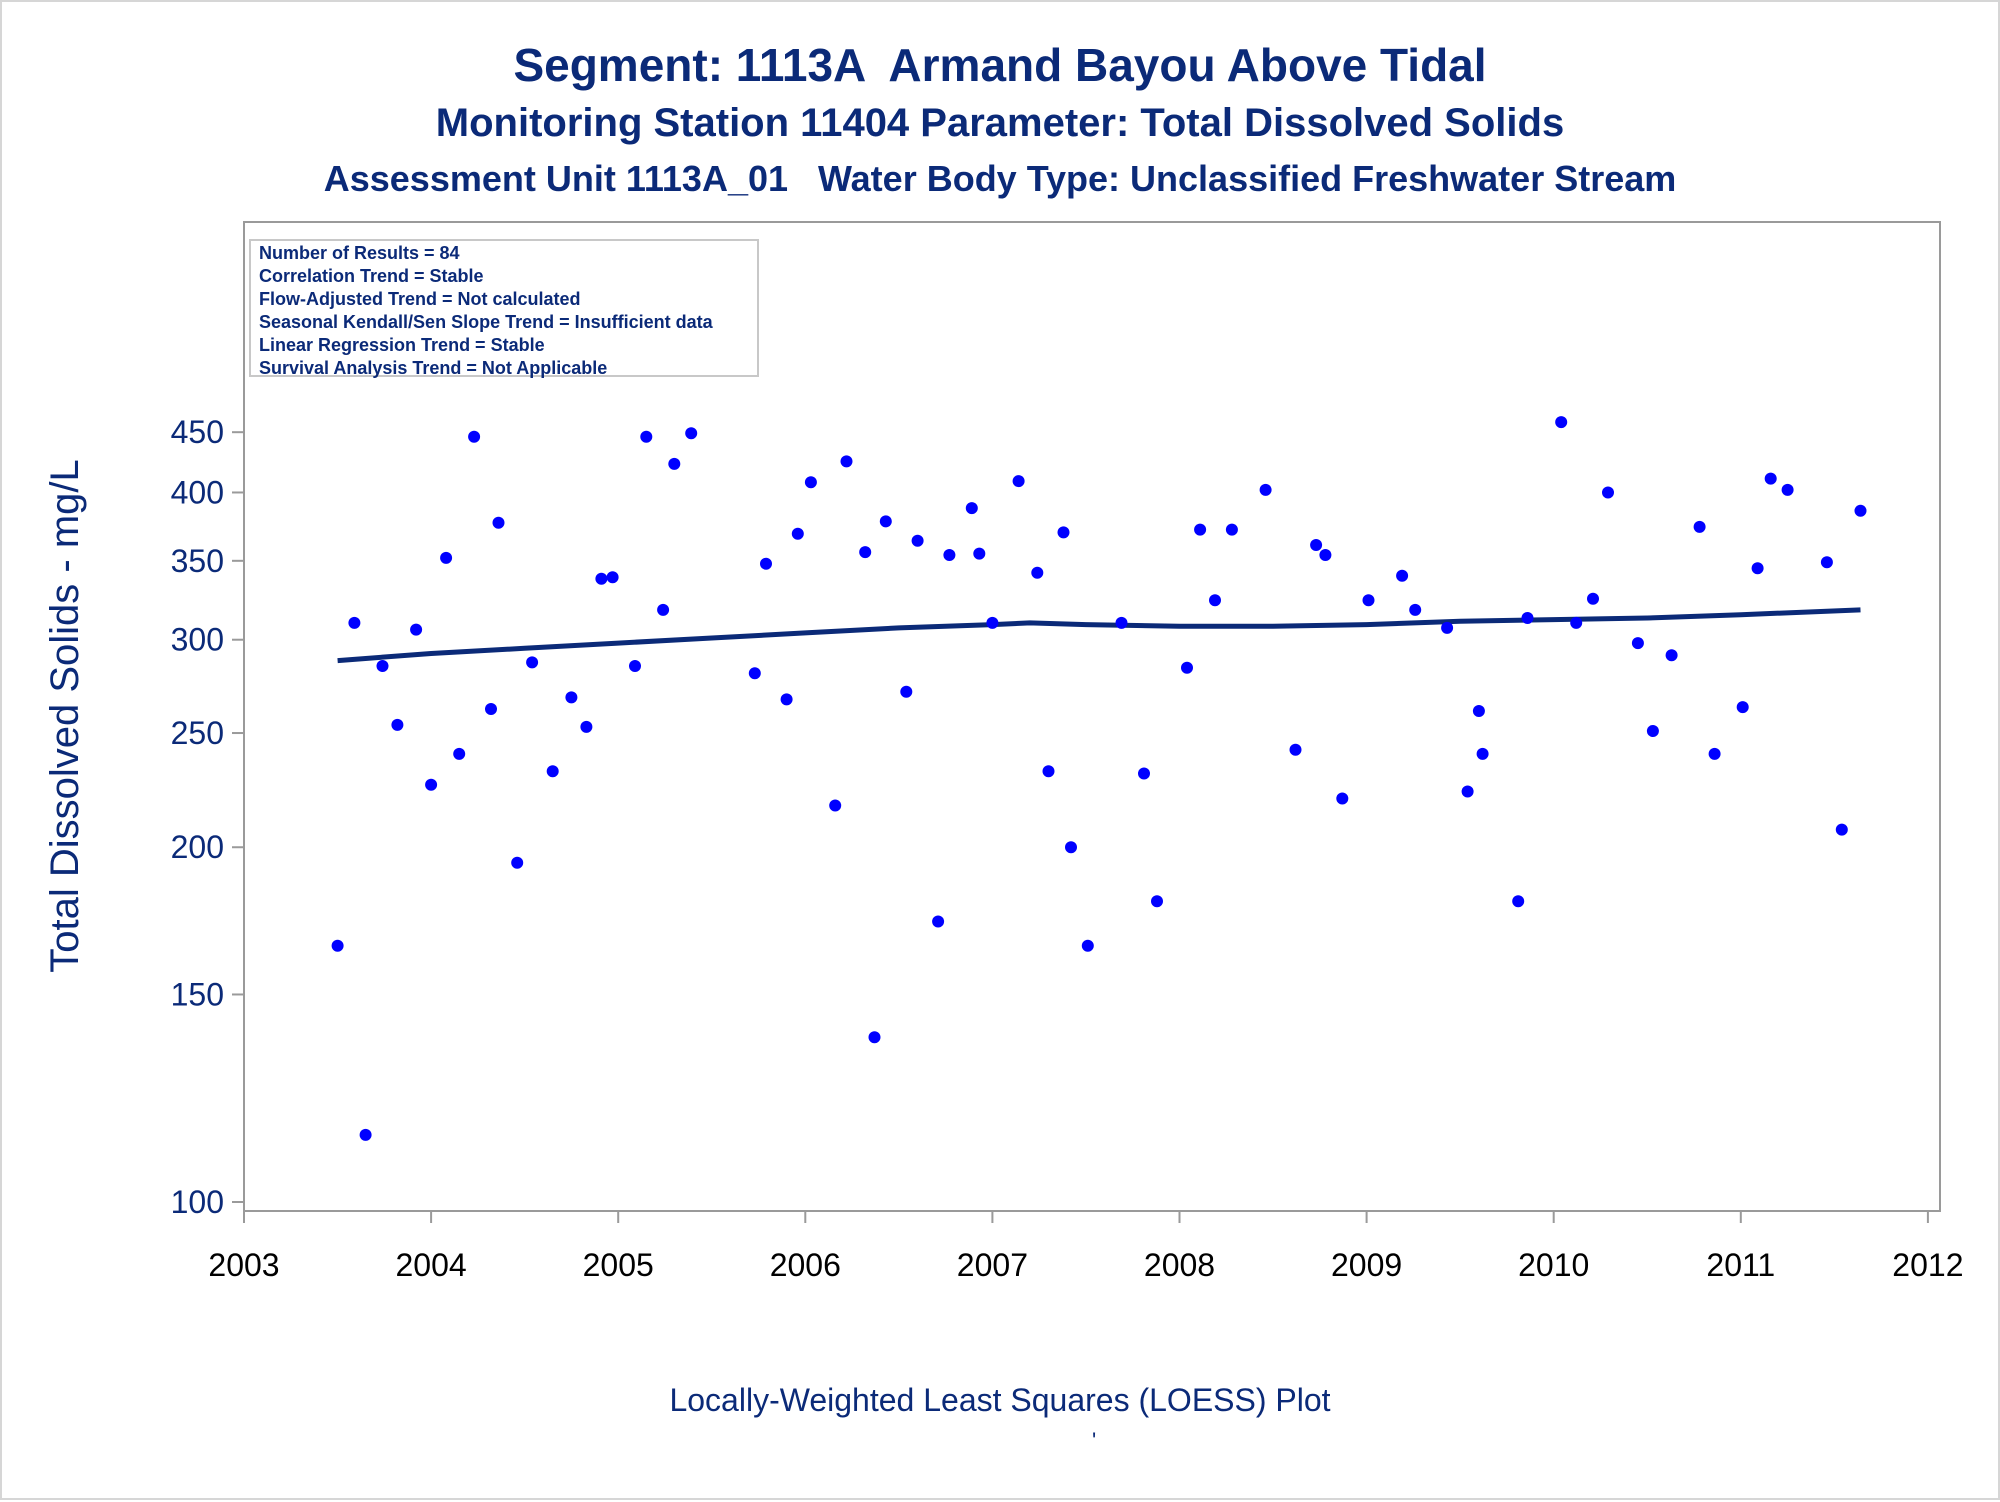 Image resolution: width=2000 pixels, height=1502 pixels. Describe the element at coordinates (371, 276) in the screenshot. I see `stat-correlation-trend: Correlation Trend = Stable` at that location.